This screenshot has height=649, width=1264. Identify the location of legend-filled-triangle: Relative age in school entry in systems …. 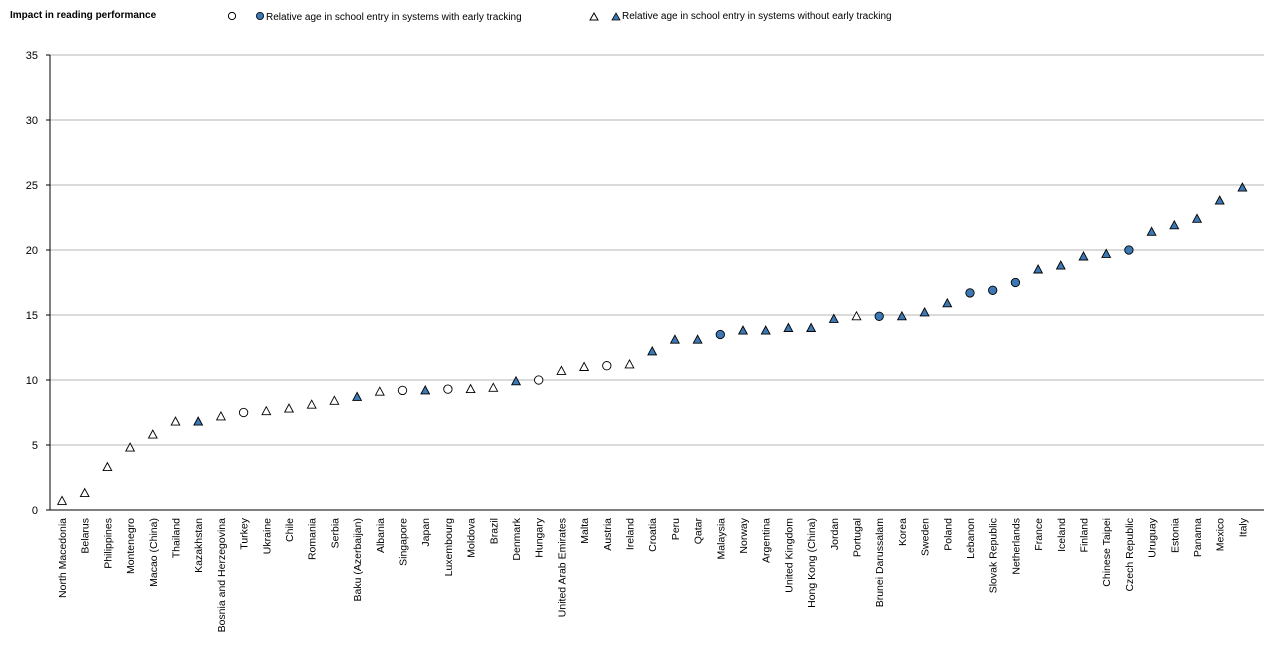
(751, 16).